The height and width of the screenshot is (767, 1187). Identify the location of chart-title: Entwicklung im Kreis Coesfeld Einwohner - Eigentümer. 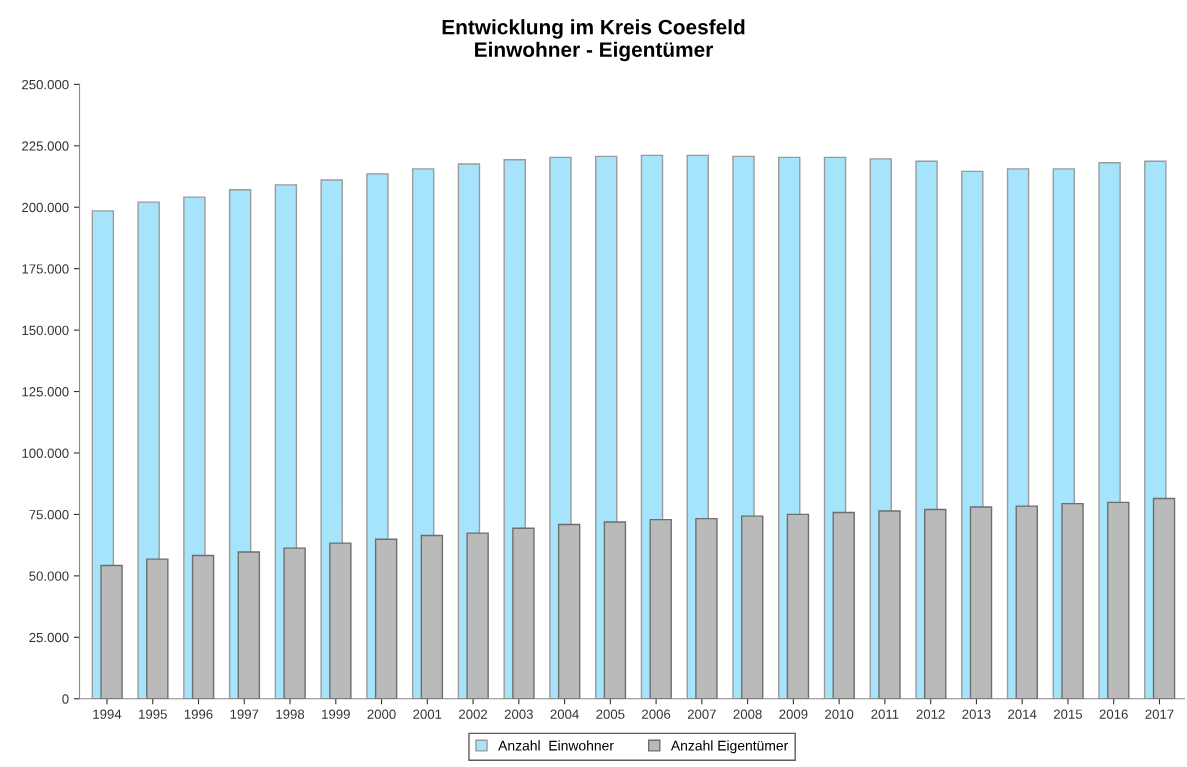
(593, 40).